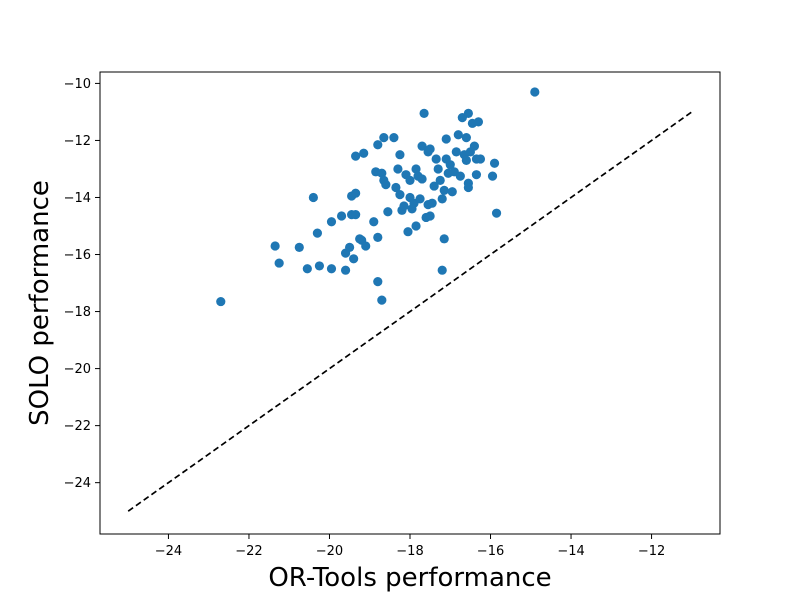 Image resolution: width=800 pixels, height=600 pixels. What do you see at coordinates (40, 303) in the screenshot?
I see `y-axis-label: SOLO performance` at bounding box center [40, 303].